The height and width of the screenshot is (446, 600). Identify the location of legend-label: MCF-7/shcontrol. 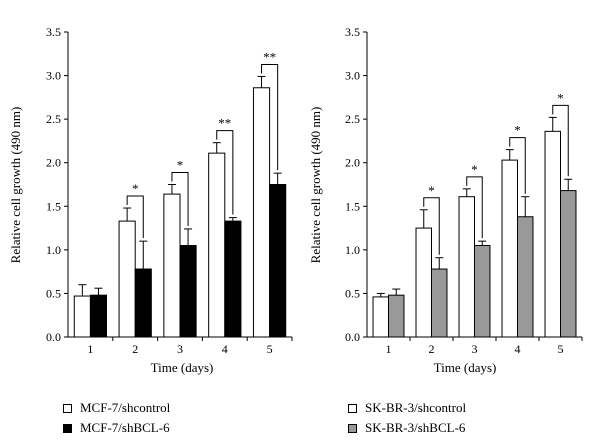
(125, 407).